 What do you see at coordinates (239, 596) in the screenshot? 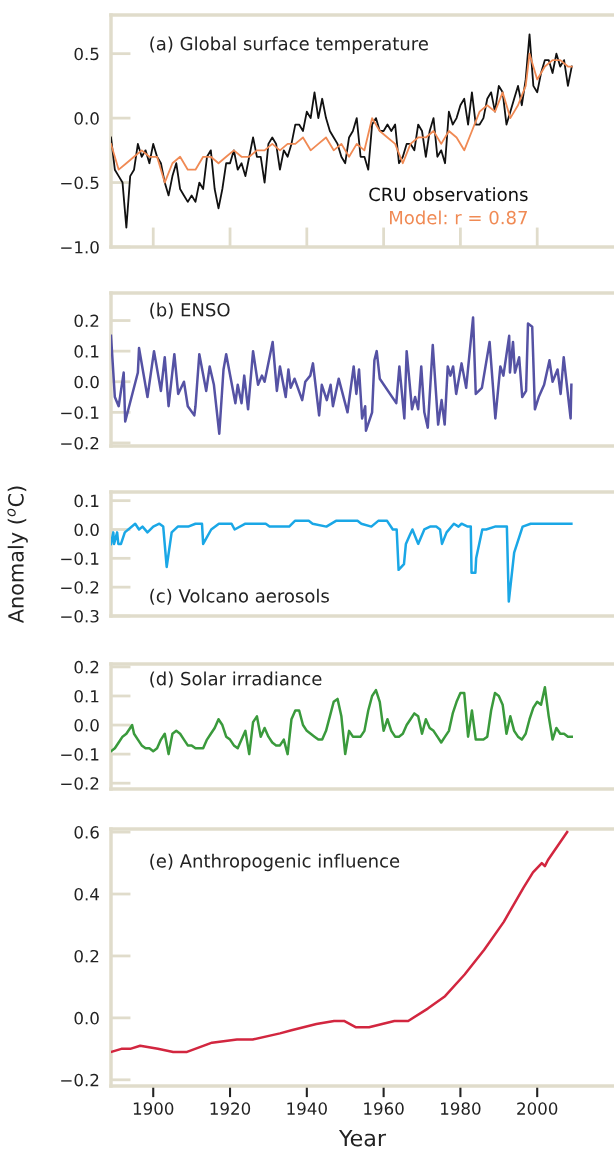
I see `text: (c) Volcano aerosols` at bounding box center [239, 596].